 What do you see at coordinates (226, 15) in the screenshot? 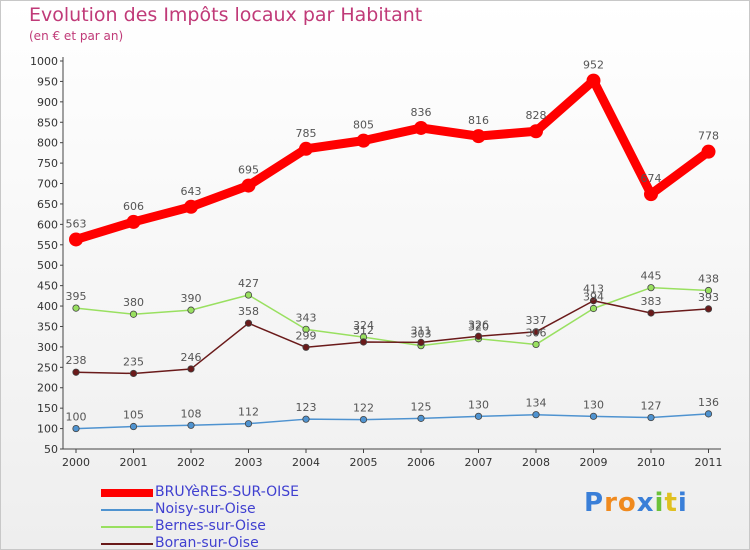
I see `chart-title: Evolution des Impôts locaux par Habitant` at bounding box center [226, 15].